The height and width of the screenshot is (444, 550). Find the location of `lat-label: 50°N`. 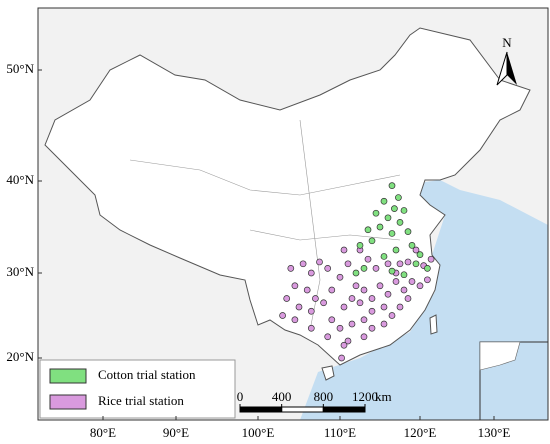

lat-label: 50°N is located at coordinates (20, 68).